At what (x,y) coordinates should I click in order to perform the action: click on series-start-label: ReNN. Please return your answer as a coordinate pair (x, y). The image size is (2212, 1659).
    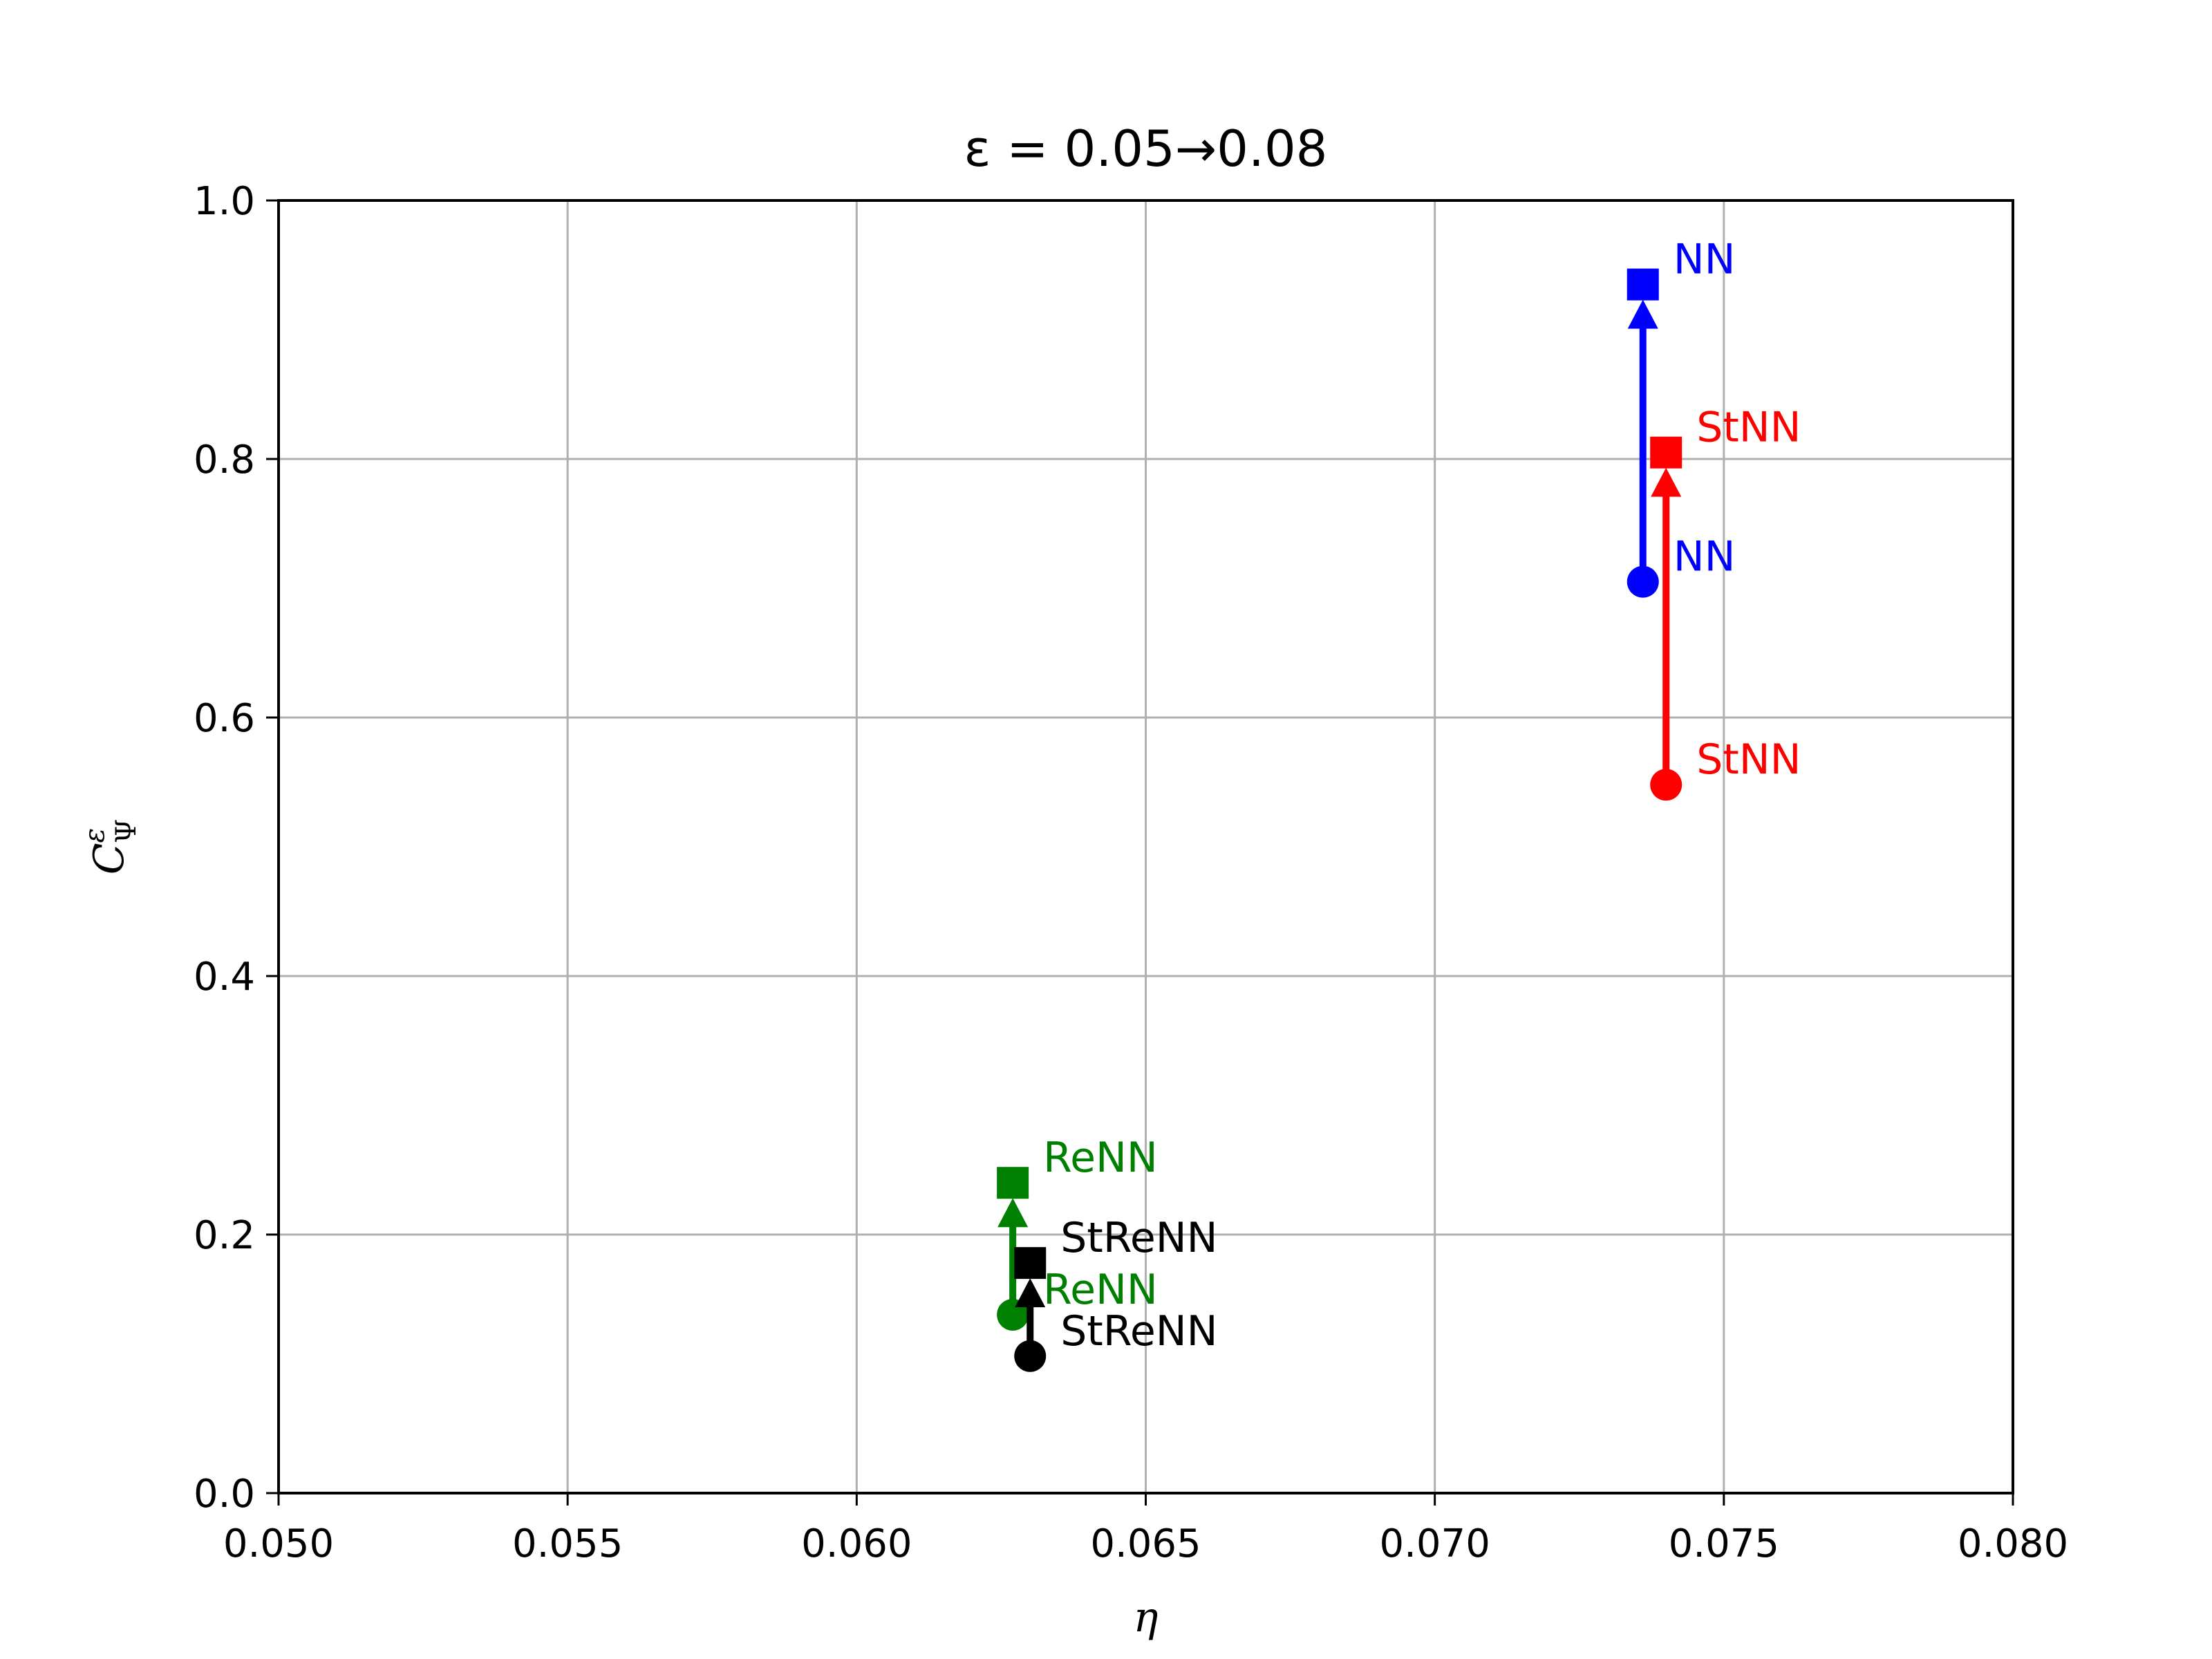
    Looking at the image, I should click on (1100, 1290).